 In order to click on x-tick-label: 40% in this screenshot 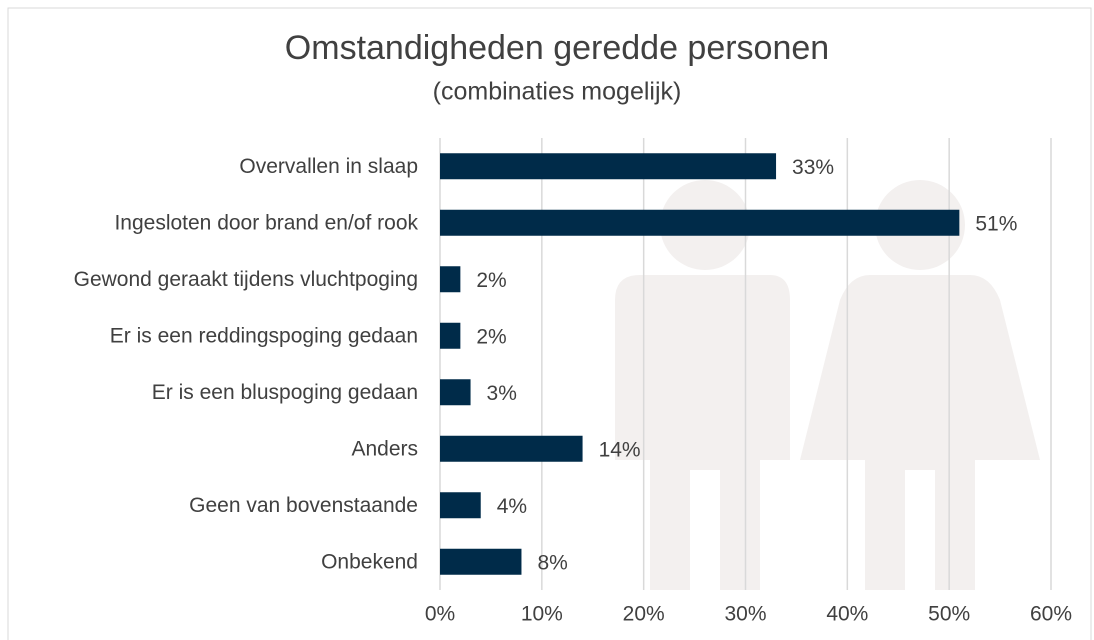, I will do `click(847, 614)`.